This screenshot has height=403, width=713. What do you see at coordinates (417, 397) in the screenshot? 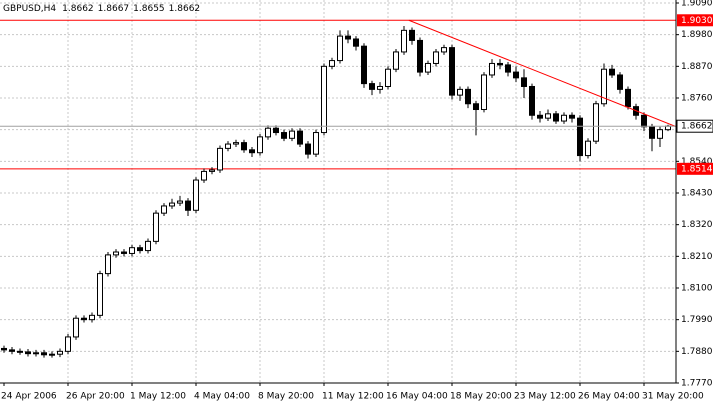
I see `x-tick-label: 16 May 04:00` at bounding box center [417, 397].